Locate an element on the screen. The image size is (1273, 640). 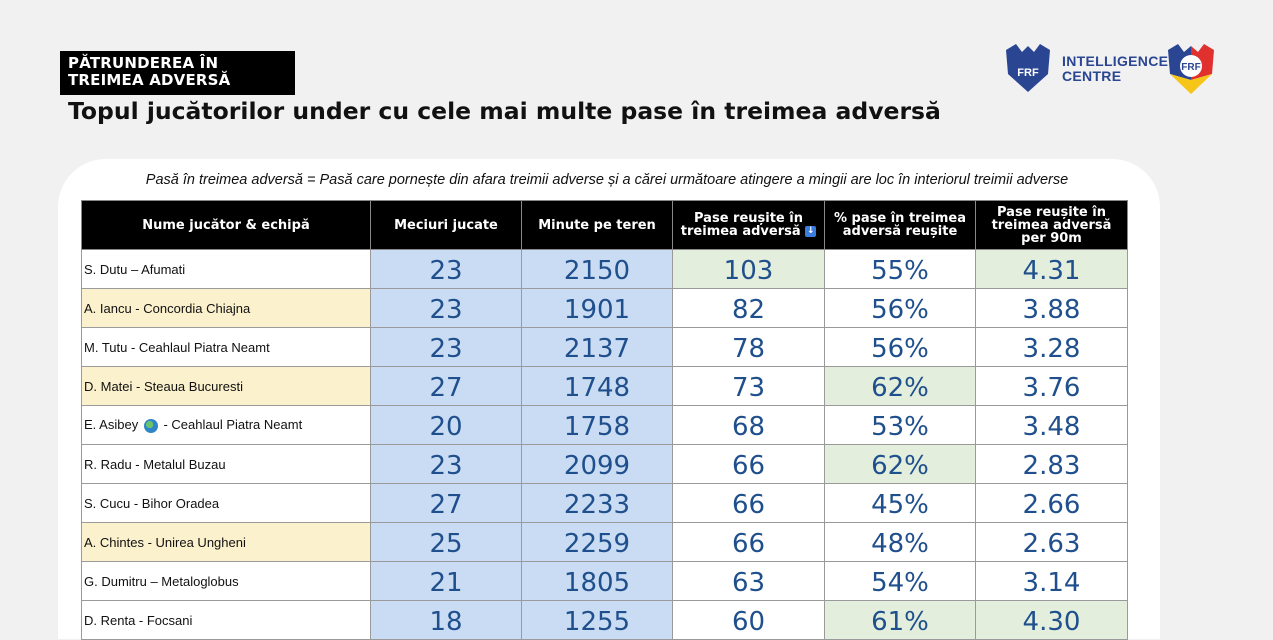
intelligence-centre-line1: INTELLIGENCE is located at coordinates (1115, 61).